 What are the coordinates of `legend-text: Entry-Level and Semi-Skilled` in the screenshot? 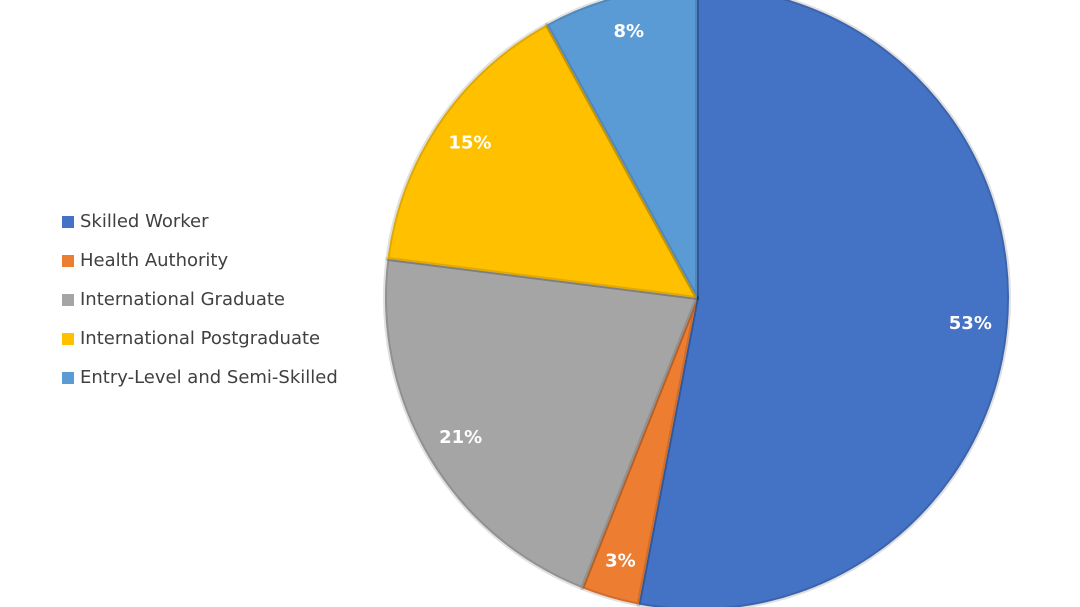 It's located at (209, 377).